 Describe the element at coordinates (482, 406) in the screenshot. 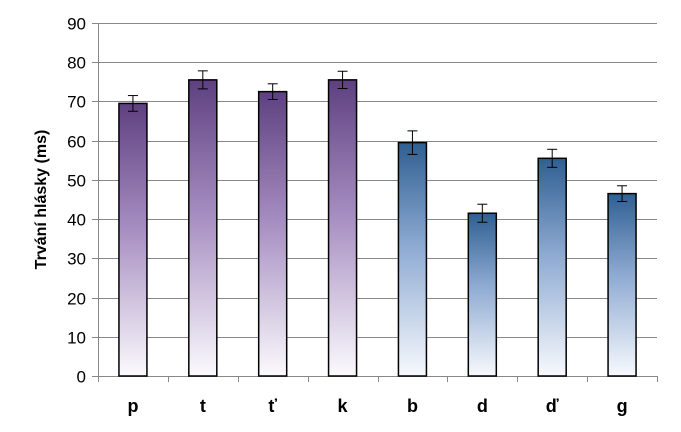

I see `x-tick-label: d` at that location.